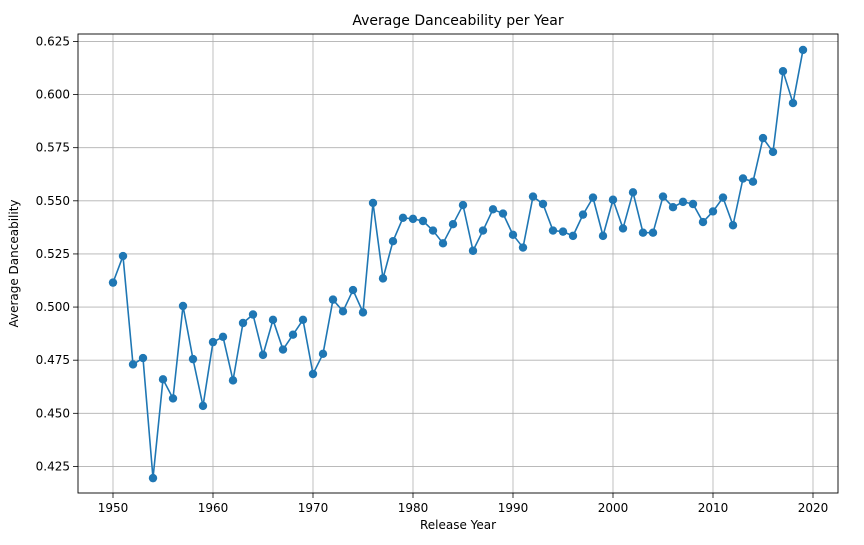  What do you see at coordinates (53, 466) in the screenshot?
I see `y-tick-label: 0.425` at bounding box center [53, 466].